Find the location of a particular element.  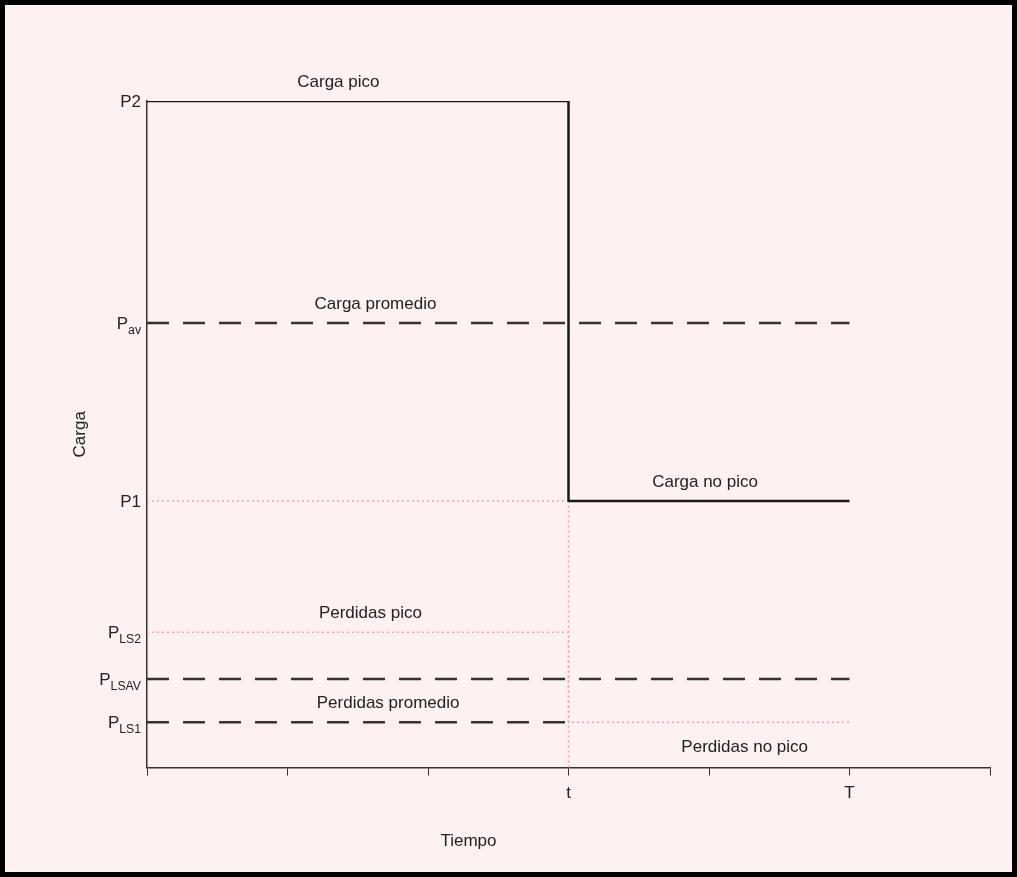

text: P1 is located at coordinates (130, 501).